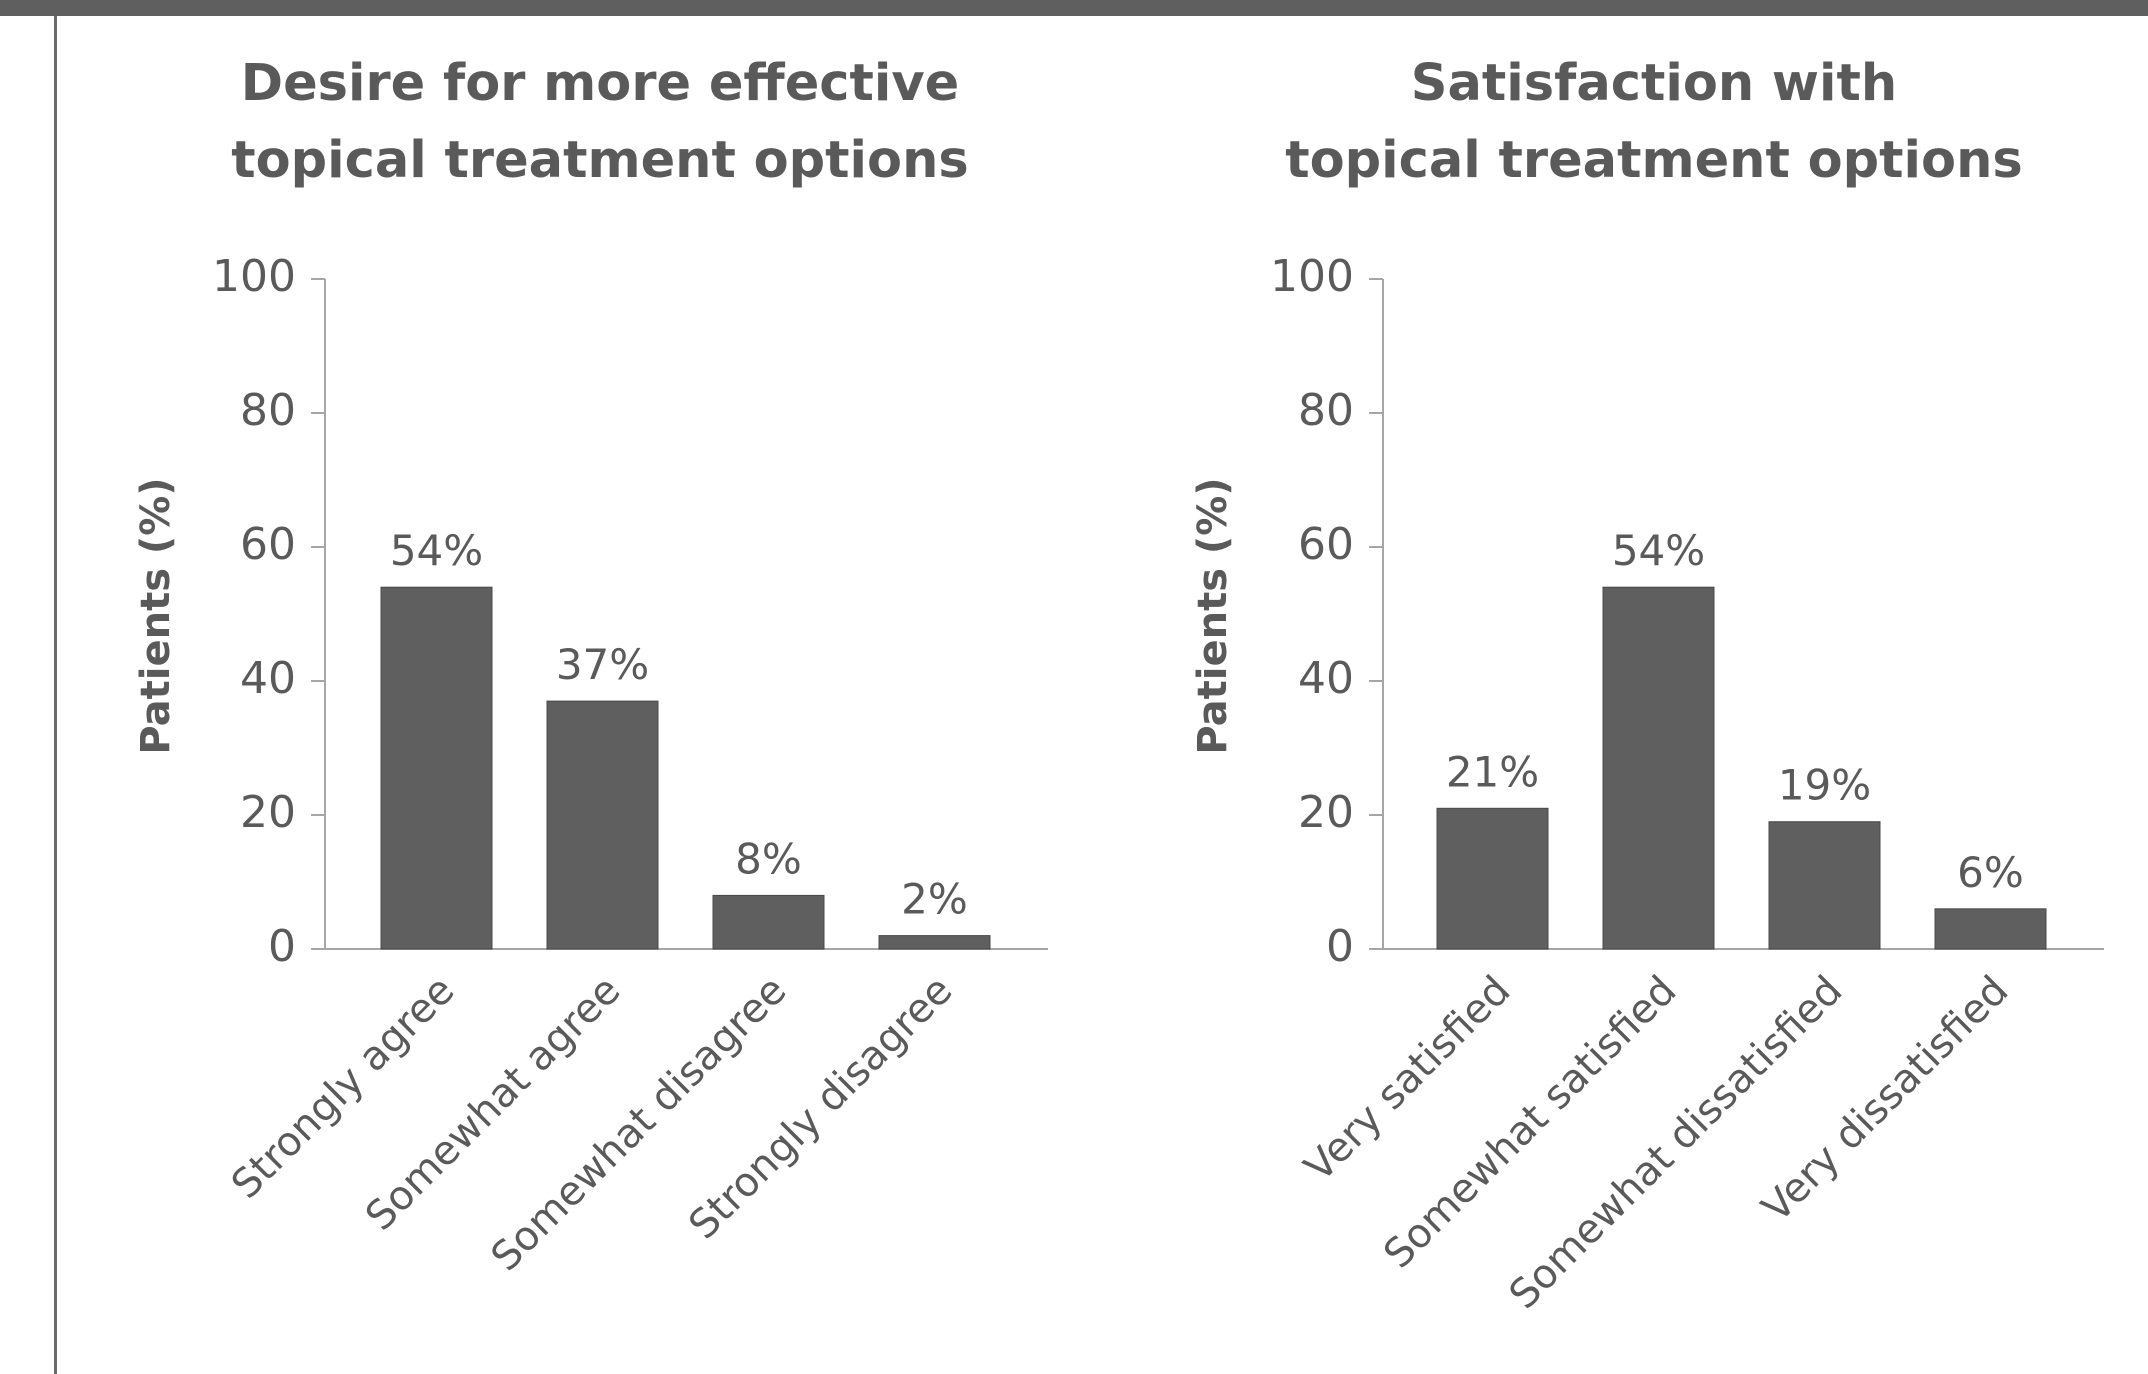 This screenshot has height=1374, width=2148. What do you see at coordinates (1492, 771) in the screenshot?
I see `data-label: 21%` at bounding box center [1492, 771].